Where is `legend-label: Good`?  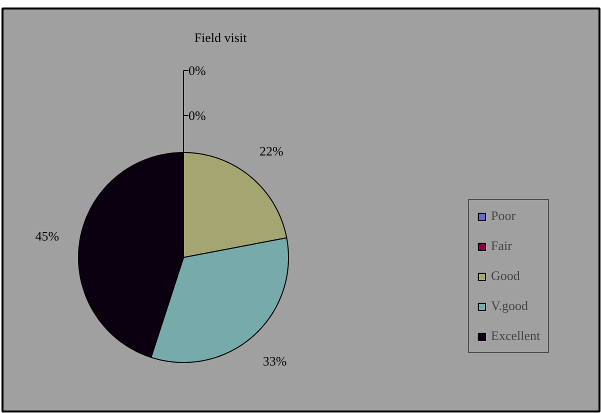
legend-label: Good is located at coordinates (505, 276).